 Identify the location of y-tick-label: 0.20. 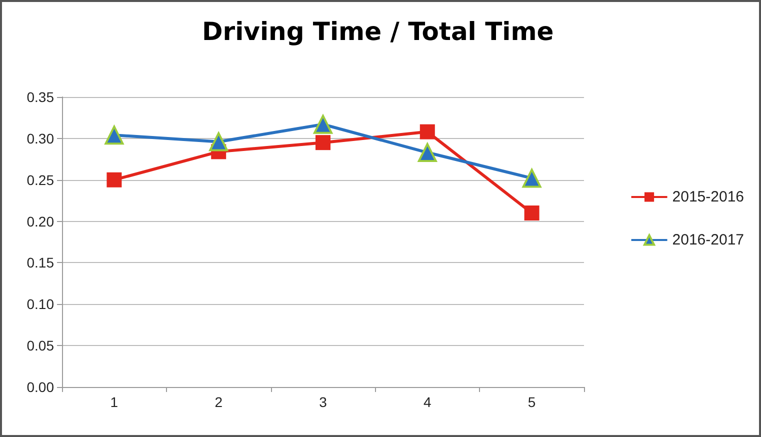
(40, 221).